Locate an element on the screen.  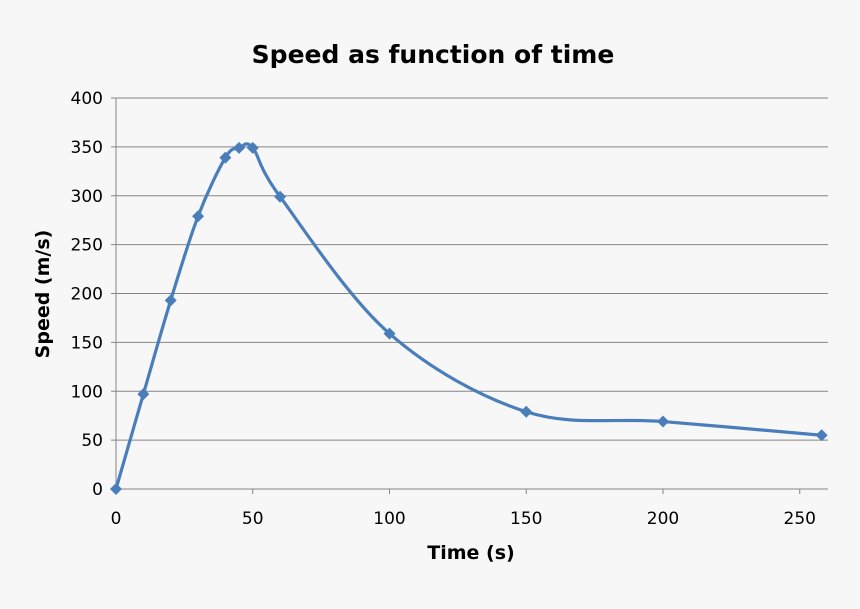
y-tick-labels: 0 50 100 150 200 250 300 350 400 is located at coordinates (93, 294).